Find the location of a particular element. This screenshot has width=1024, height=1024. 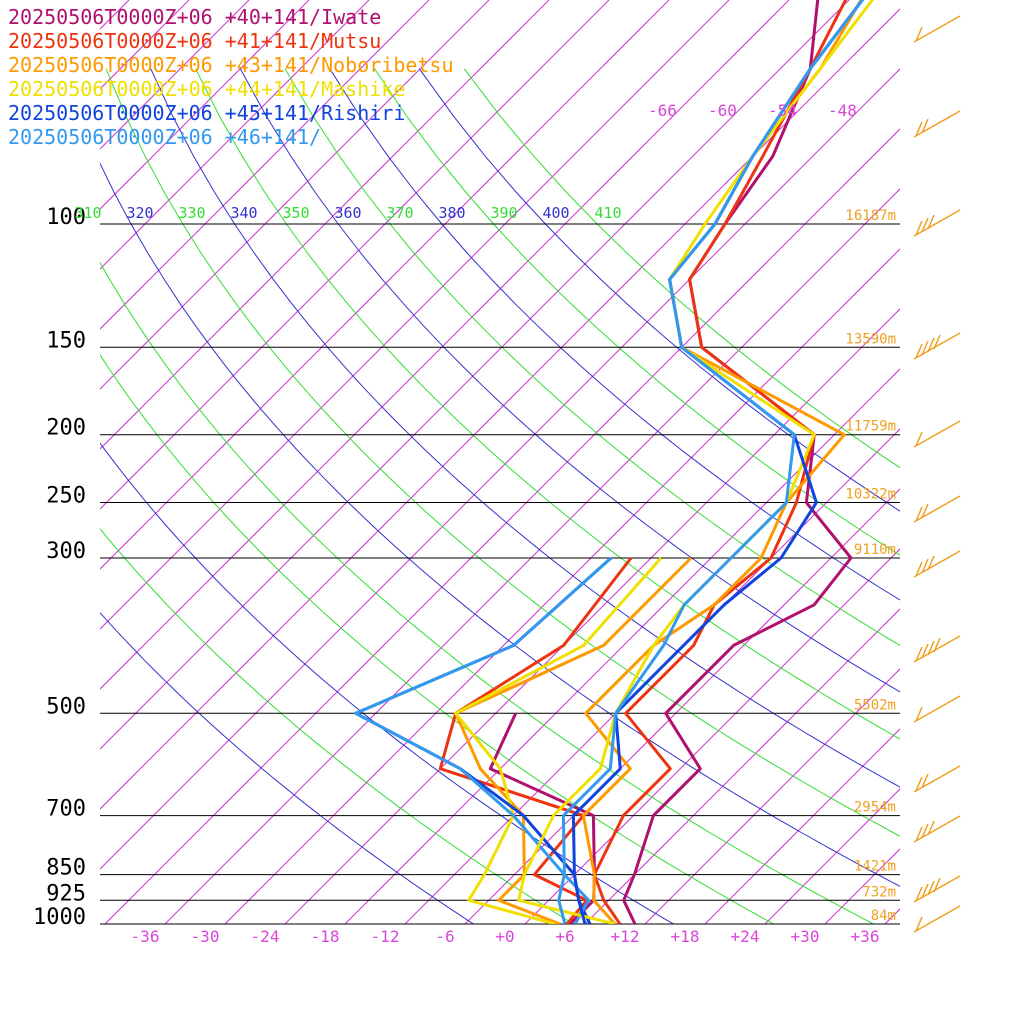

isotherm-top-label: -60 is located at coordinates (722, 110).